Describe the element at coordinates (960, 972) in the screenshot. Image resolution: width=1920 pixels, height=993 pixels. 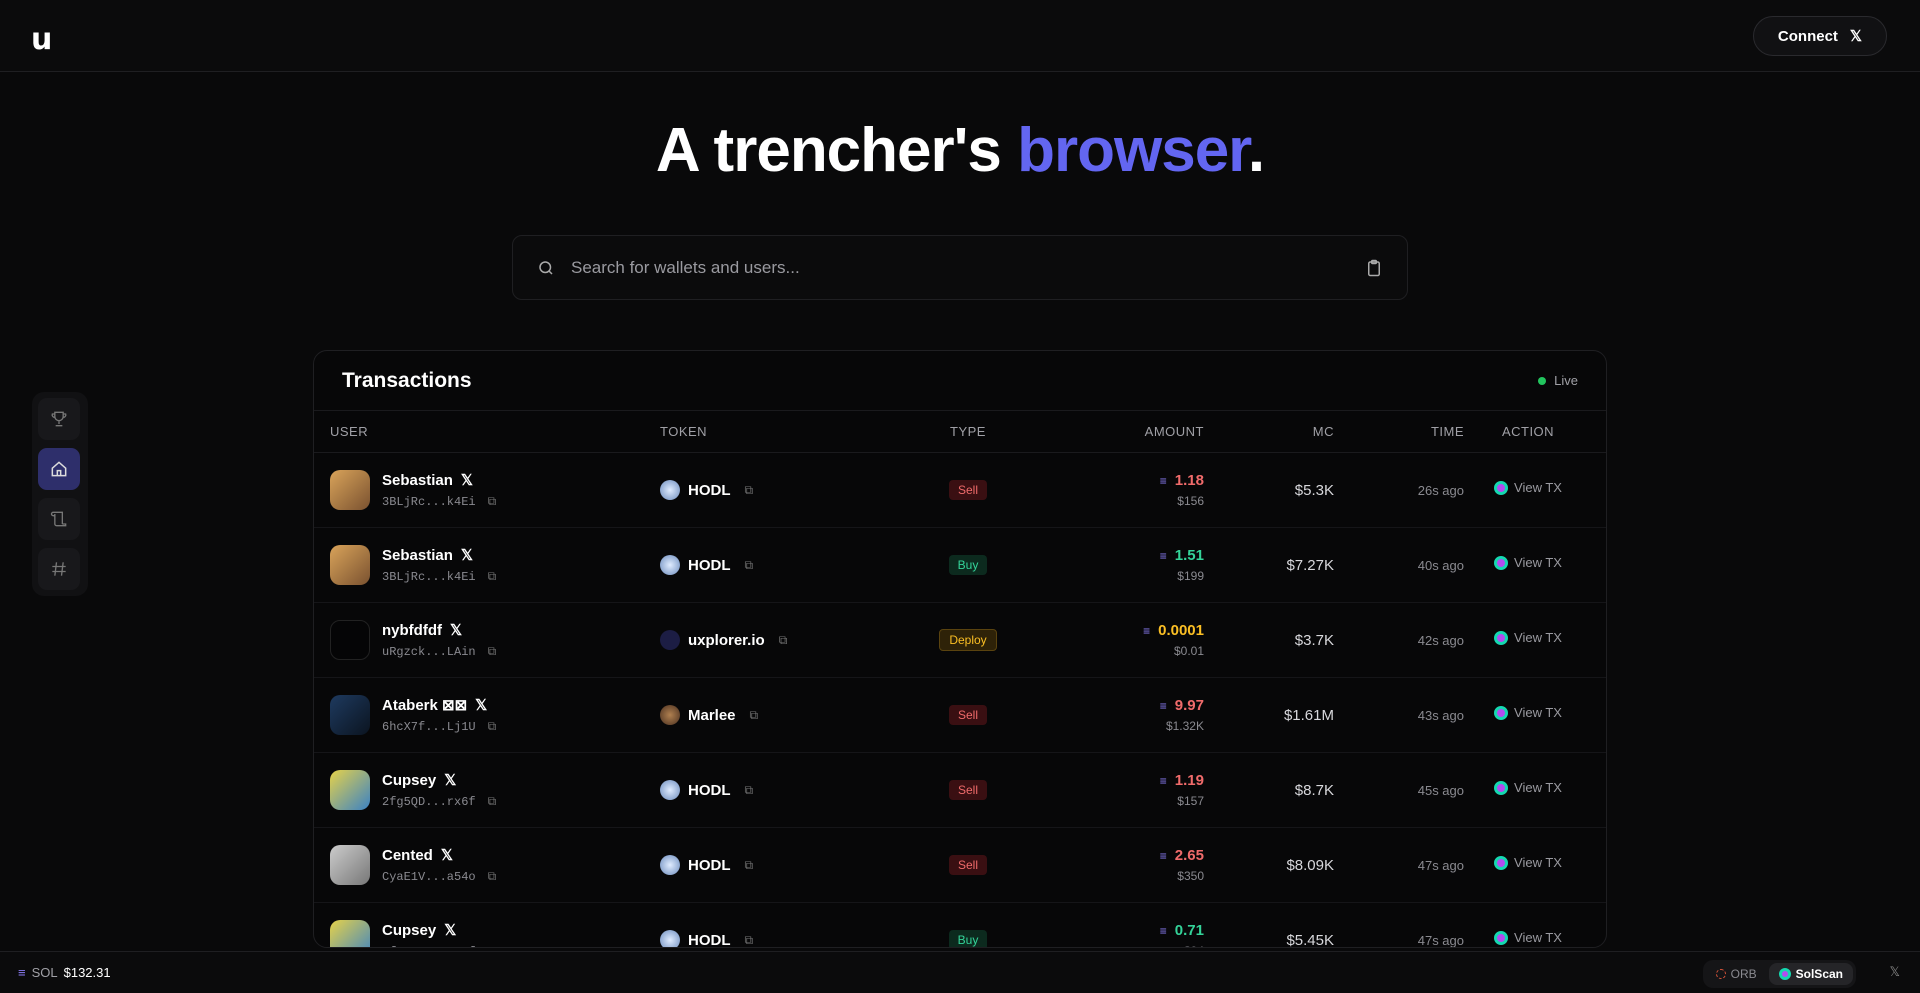
I see `status-bar: ≡ SOL $132.31 ORB SolScan 𝕏` at that location.